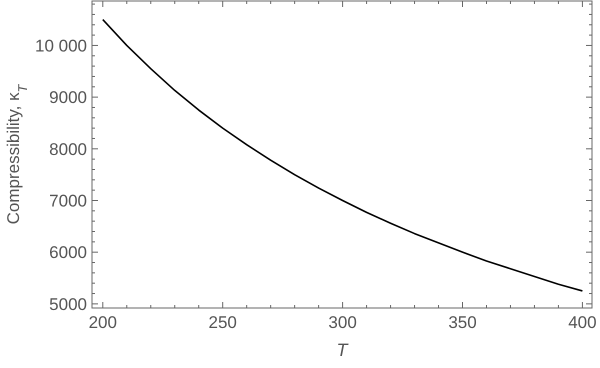 The height and width of the screenshot is (368, 600). What do you see at coordinates (61, 46) in the screenshot?
I see `y-tick-label: 10 000` at bounding box center [61, 46].